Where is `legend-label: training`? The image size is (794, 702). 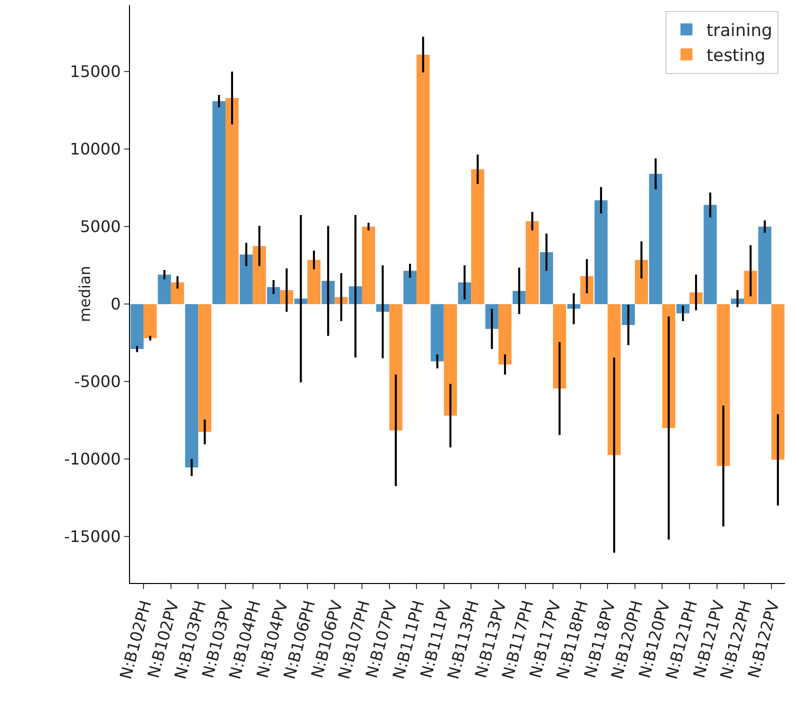 legend-label: training is located at coordinates (739, 30).